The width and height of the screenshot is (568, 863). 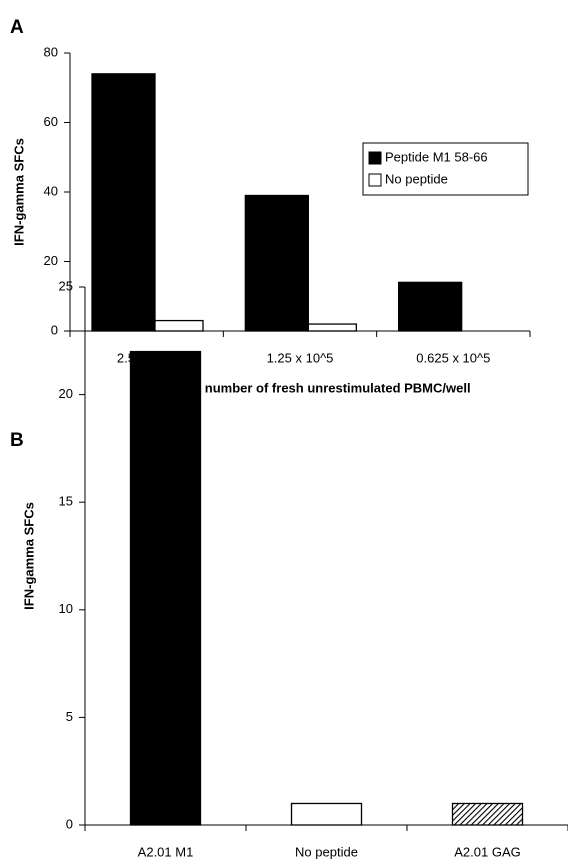 I want to click on y-tick-label: 60, so click(x=51, y=121).